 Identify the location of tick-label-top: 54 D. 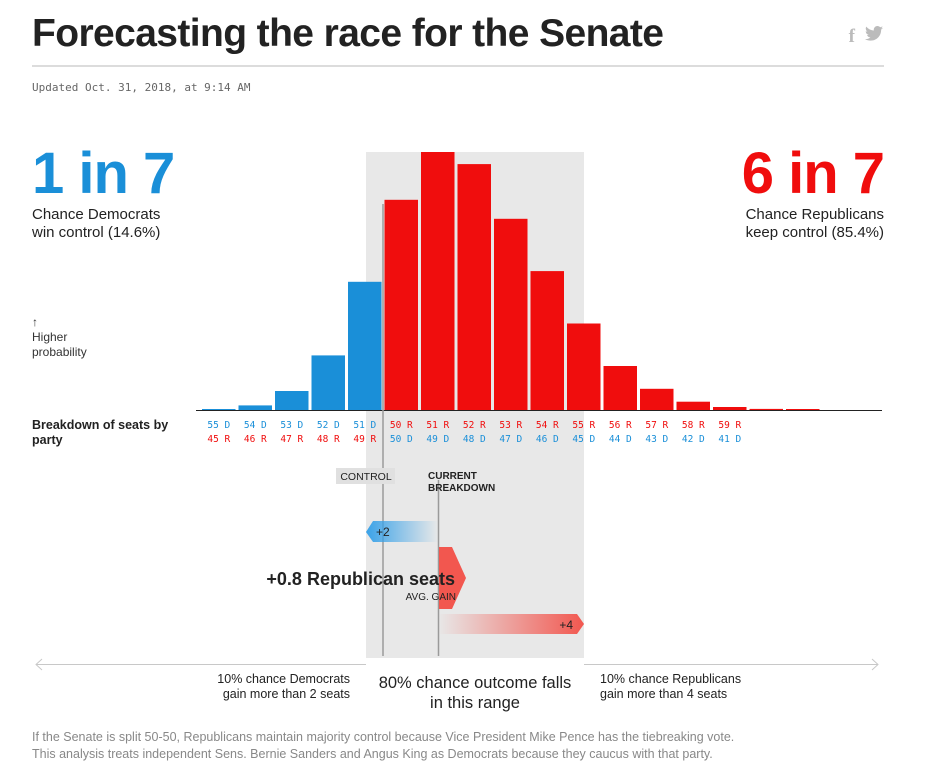
(255, 425).